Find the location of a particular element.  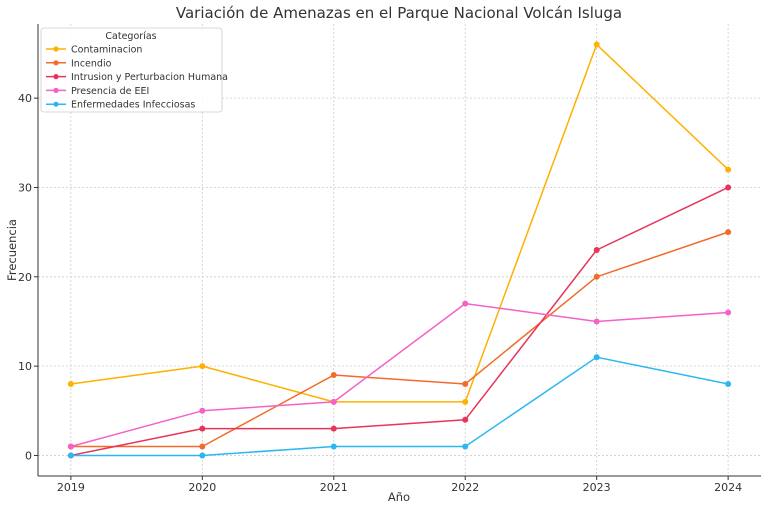

legend-item: Contaminacion is located at coordinates (94, 50).